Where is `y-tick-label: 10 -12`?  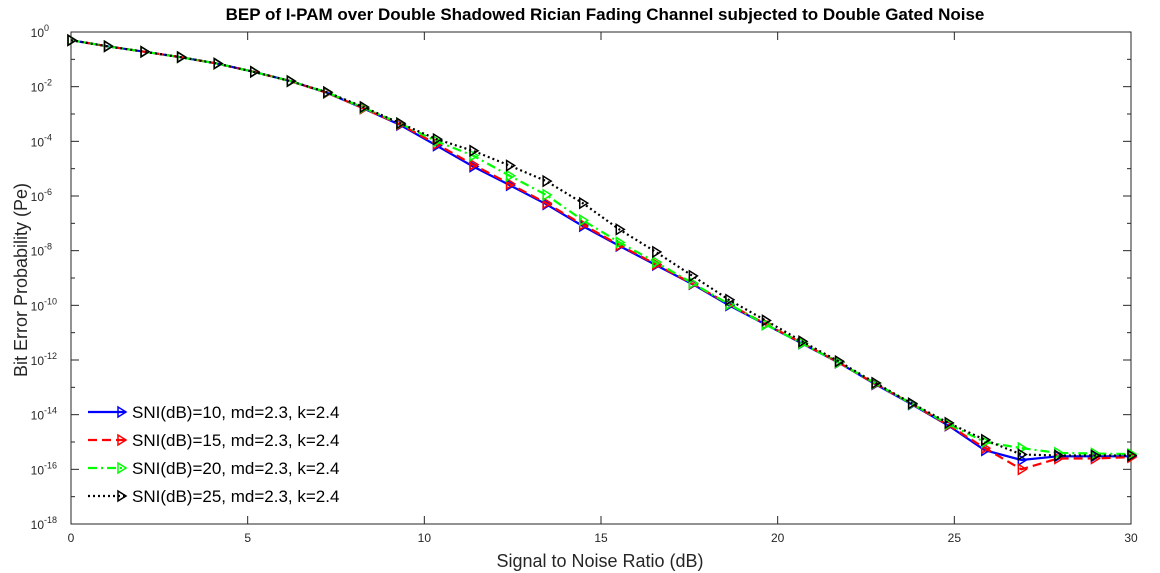
y-tick-label: 10 -12 is located at coordinates (44, 359).